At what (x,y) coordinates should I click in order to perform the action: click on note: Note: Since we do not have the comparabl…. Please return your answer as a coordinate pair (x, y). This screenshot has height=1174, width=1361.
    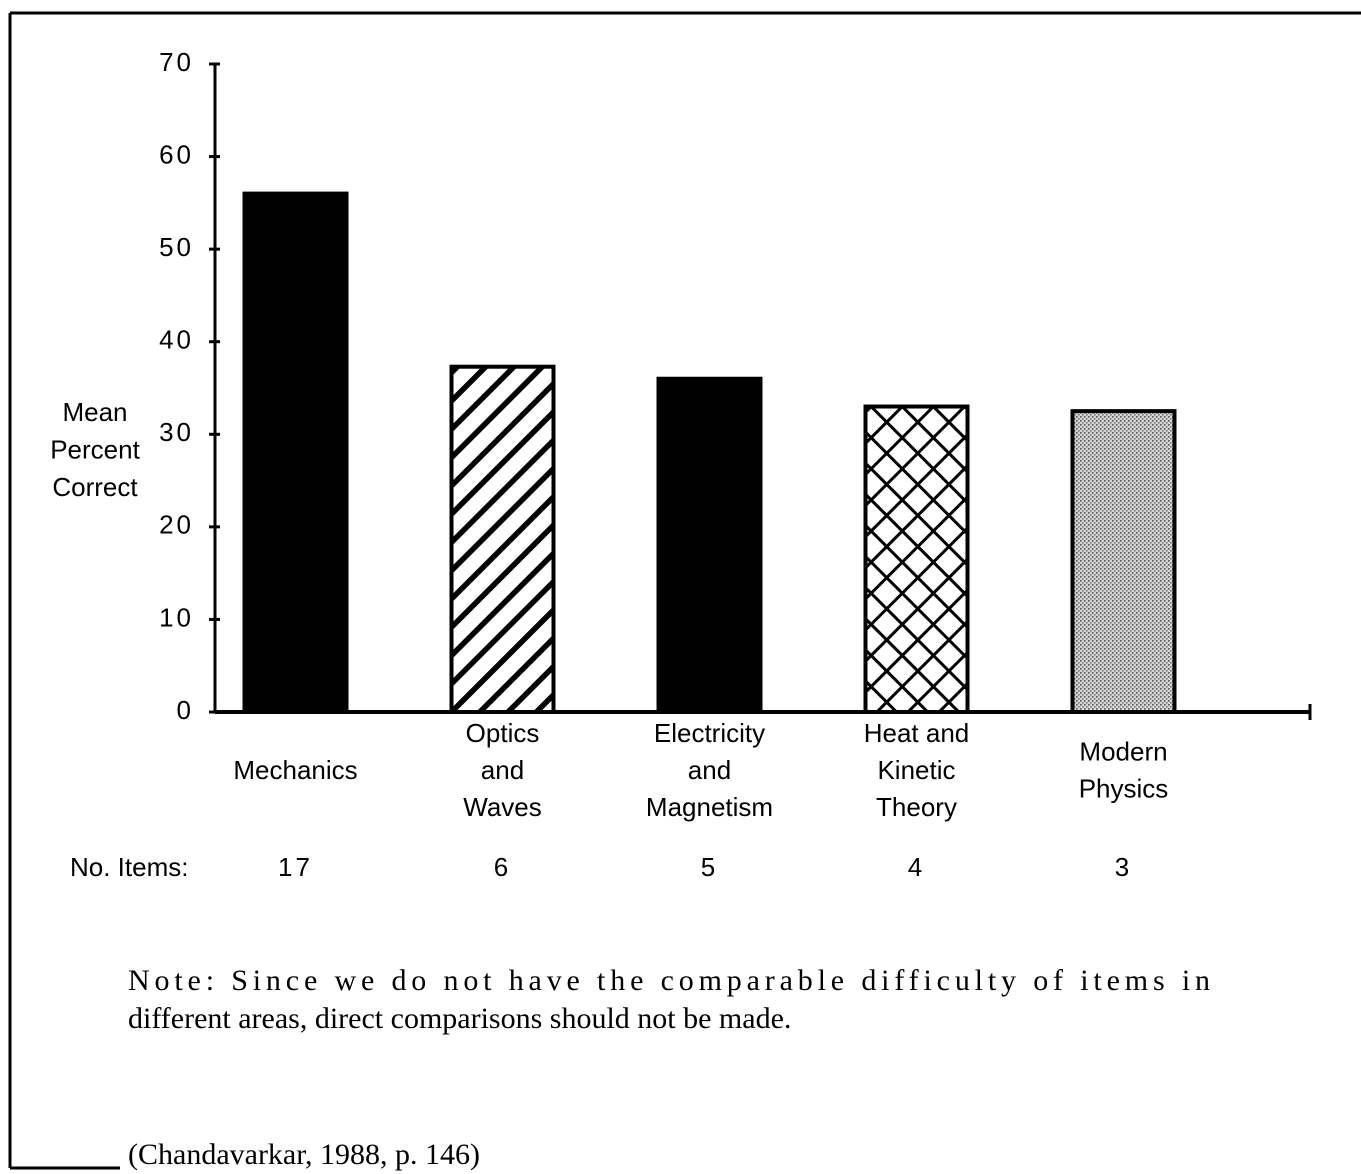
    Looking at the image, I should click on (669, 980).